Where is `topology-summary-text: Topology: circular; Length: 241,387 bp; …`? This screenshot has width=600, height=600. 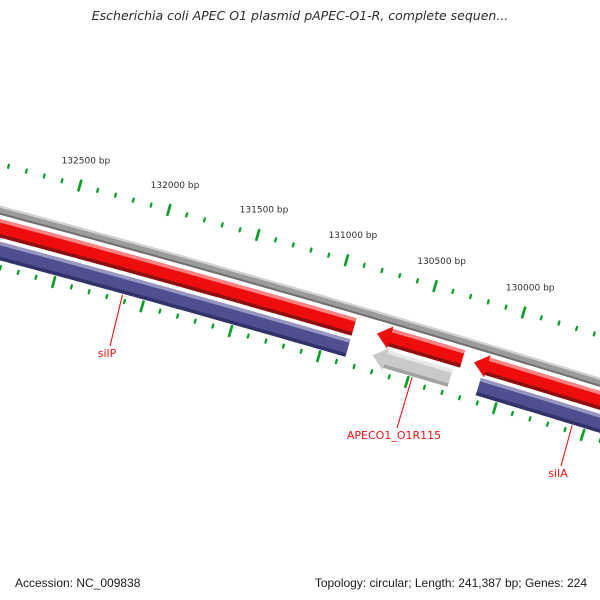 topology-summary-text: Topology: circular; Length: 241,387 bp; … is located at coordinates (450, 583).